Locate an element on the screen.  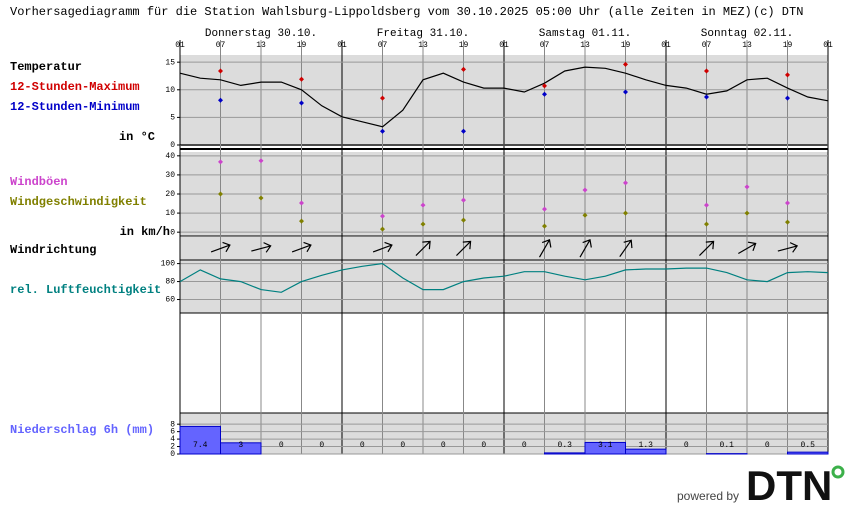
unit-label: in km/h is located at coordinates (145, 232).